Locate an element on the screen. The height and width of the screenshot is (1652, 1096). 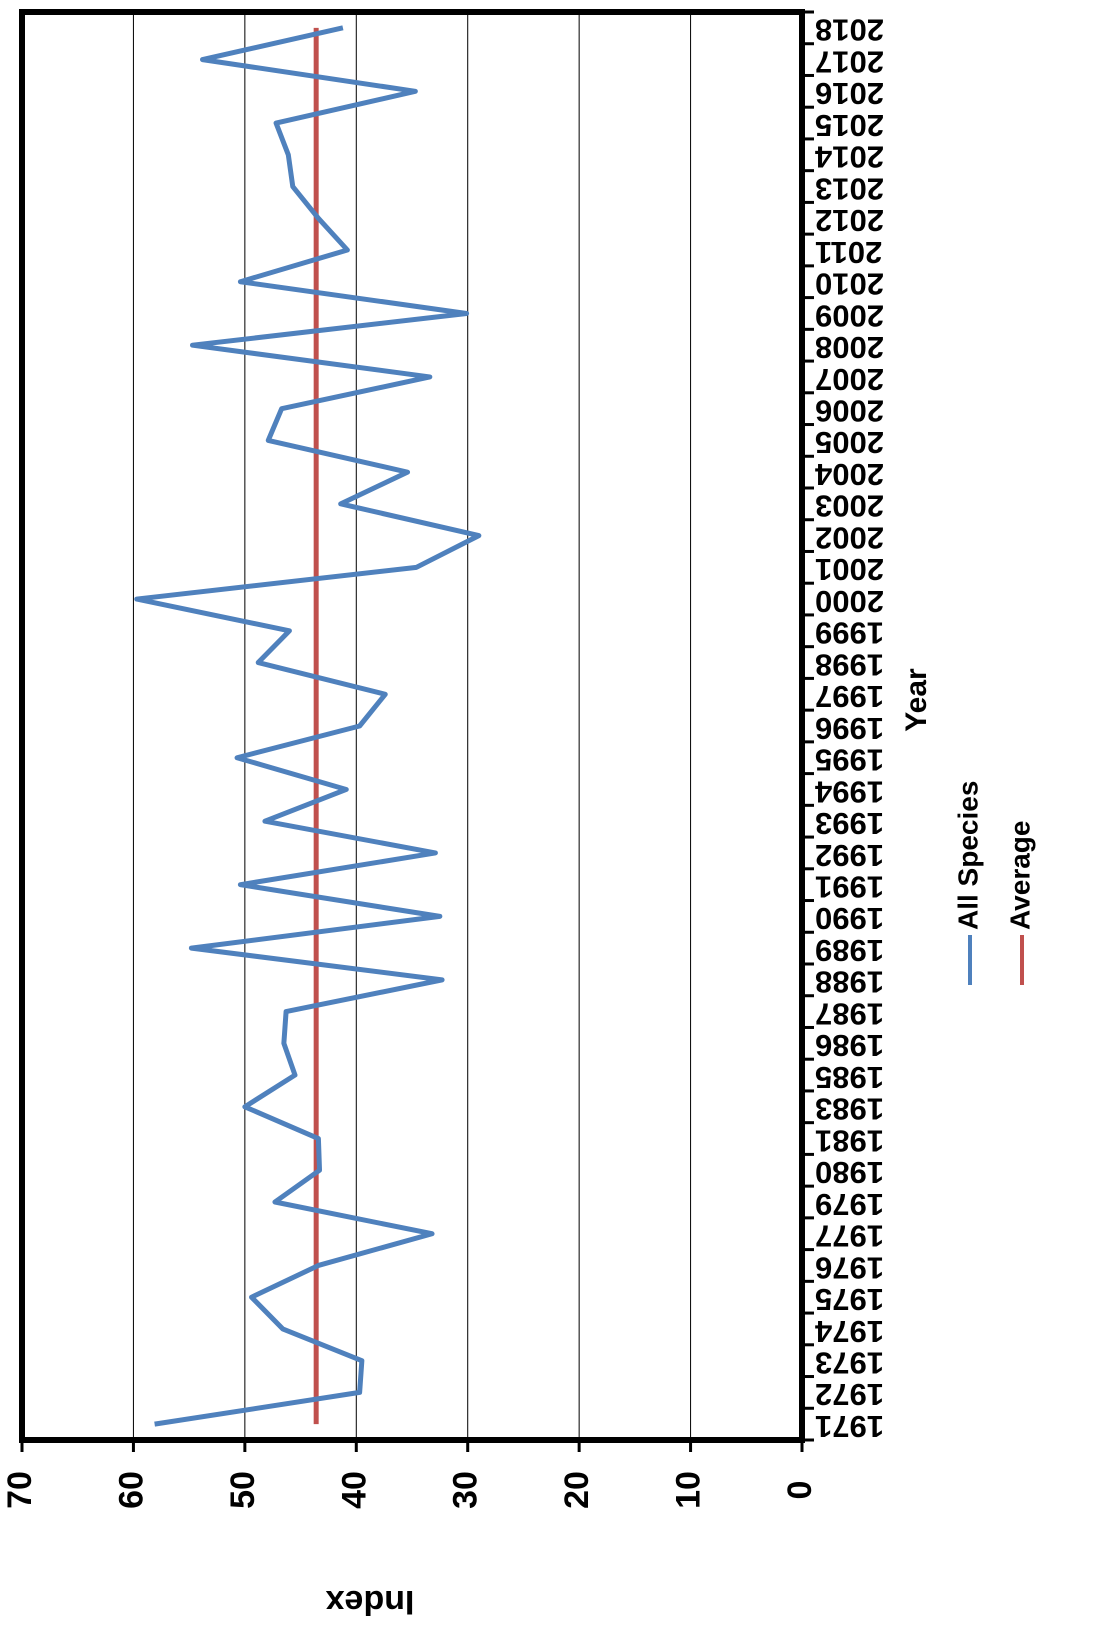
x-tick-label: 2008 is located at coordinates (849, 347).